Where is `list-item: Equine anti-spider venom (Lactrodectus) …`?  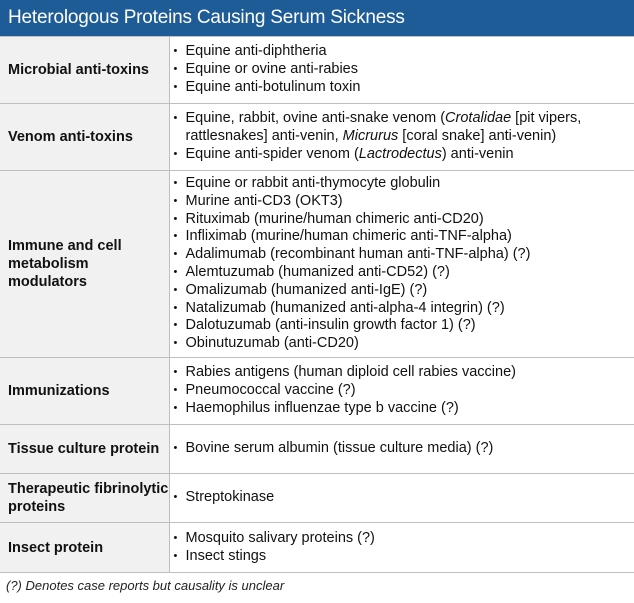 list-item: Equine anti-spider venom (Lactrodectus) … is located at coordinates (400, 155).